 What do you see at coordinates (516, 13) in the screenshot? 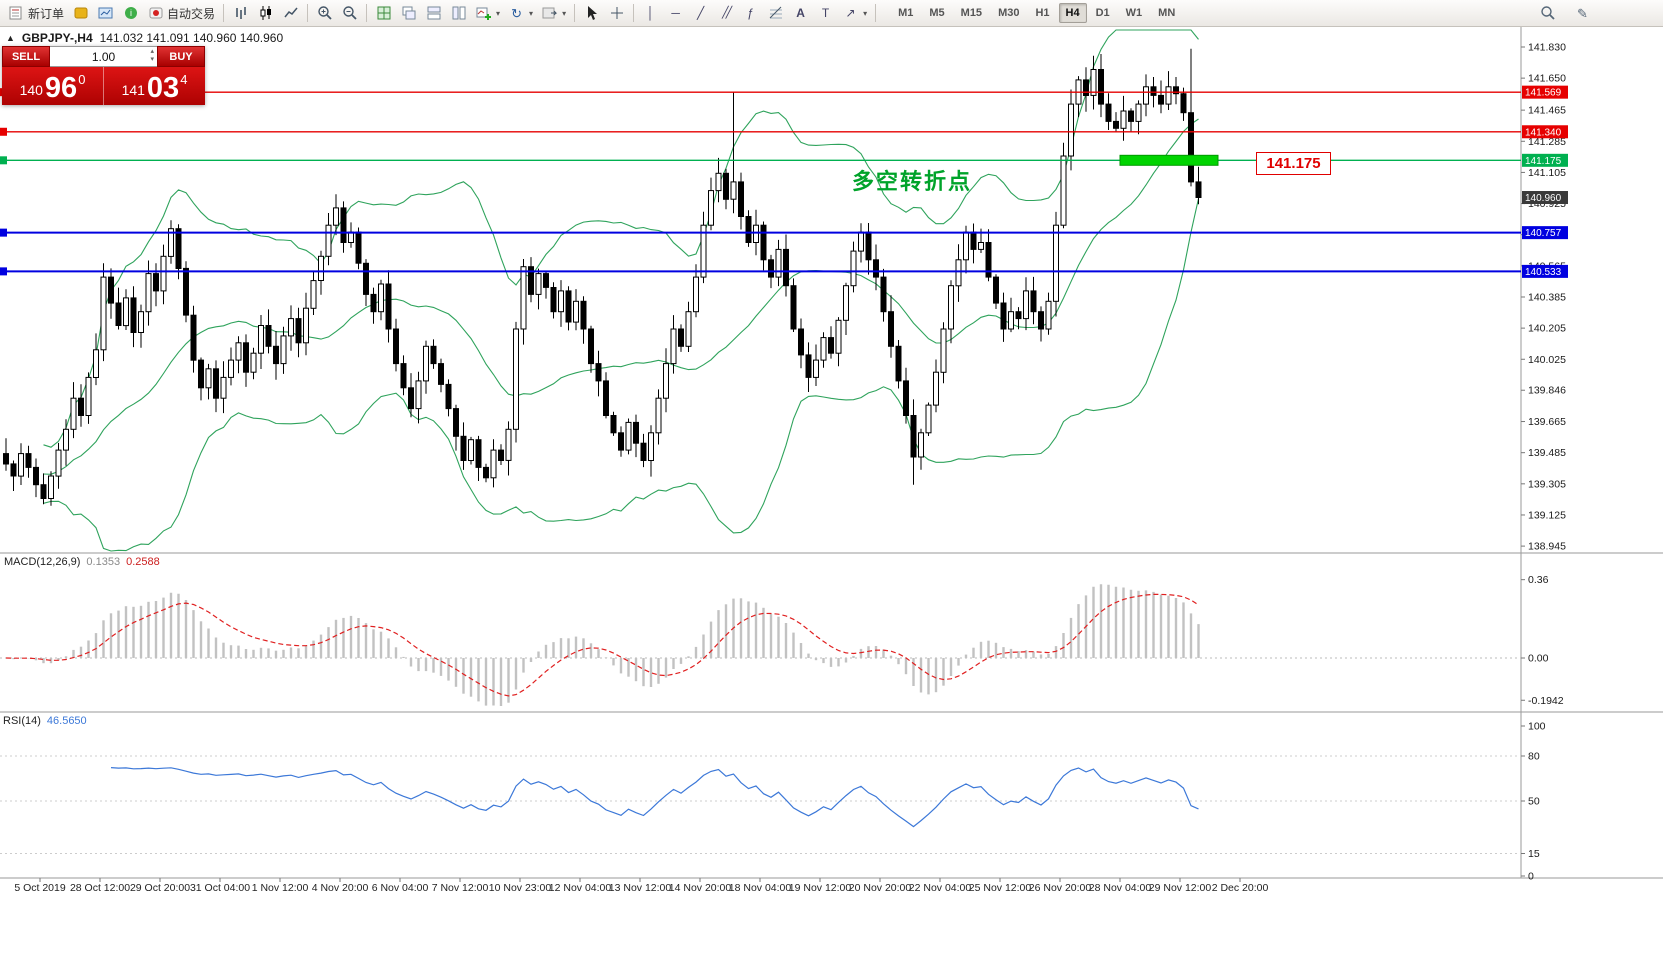
I see `cycle-icon: ↻` at bounding box center [516, 13].